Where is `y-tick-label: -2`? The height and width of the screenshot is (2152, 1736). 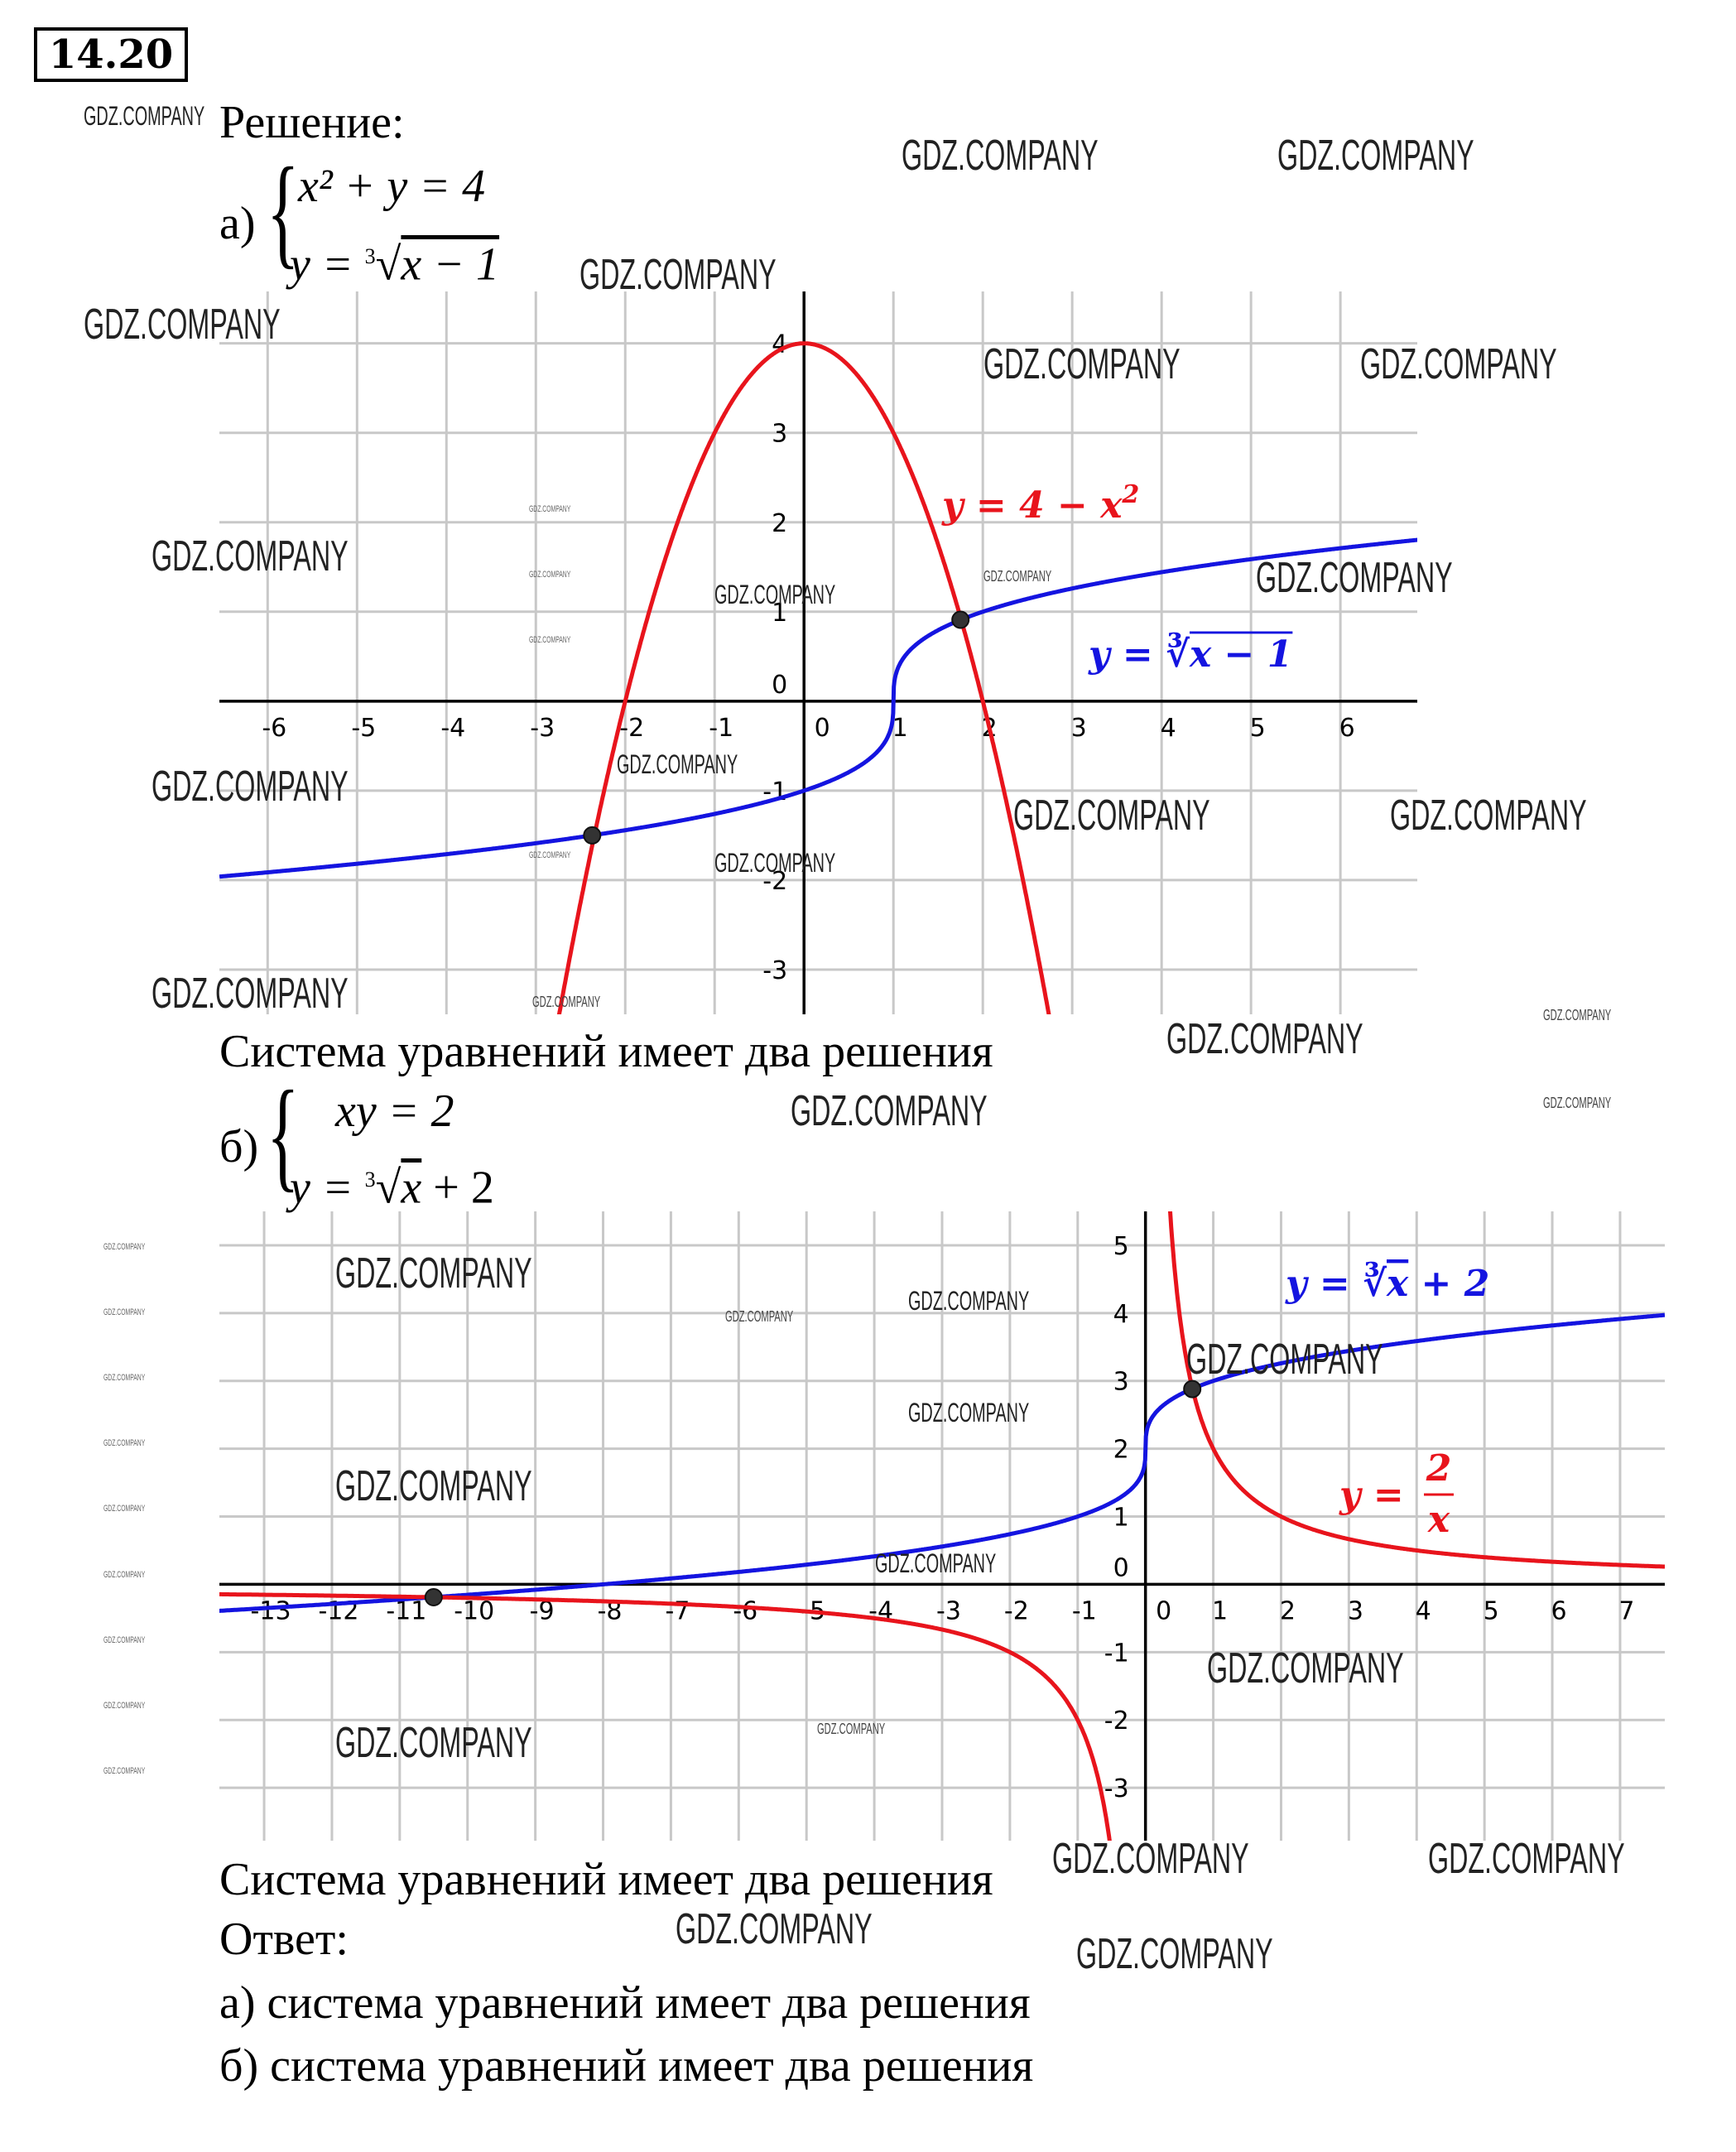 y-tick-label: -2 is located at coordinates (1116, 1722).